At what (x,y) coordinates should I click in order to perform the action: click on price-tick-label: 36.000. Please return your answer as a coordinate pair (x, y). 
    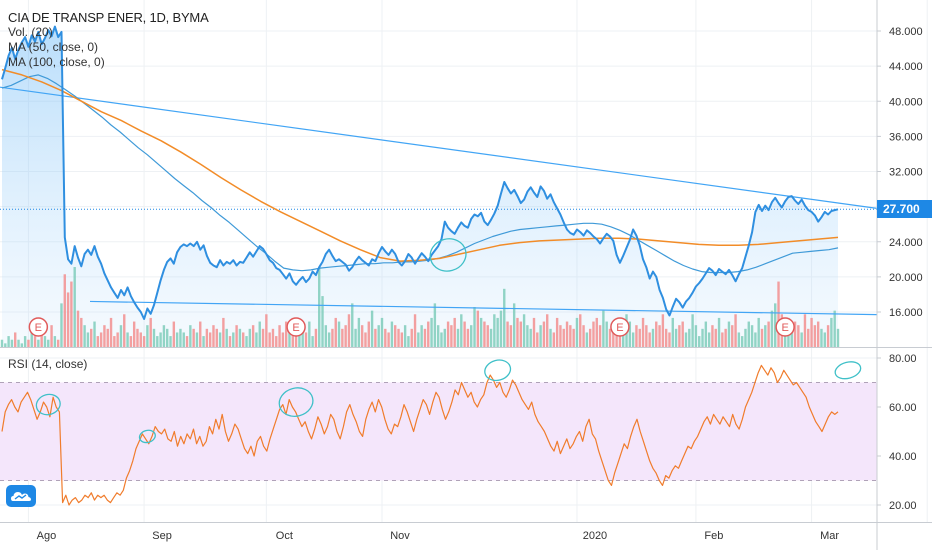
    Looking at the image, I should click on (906, 137).